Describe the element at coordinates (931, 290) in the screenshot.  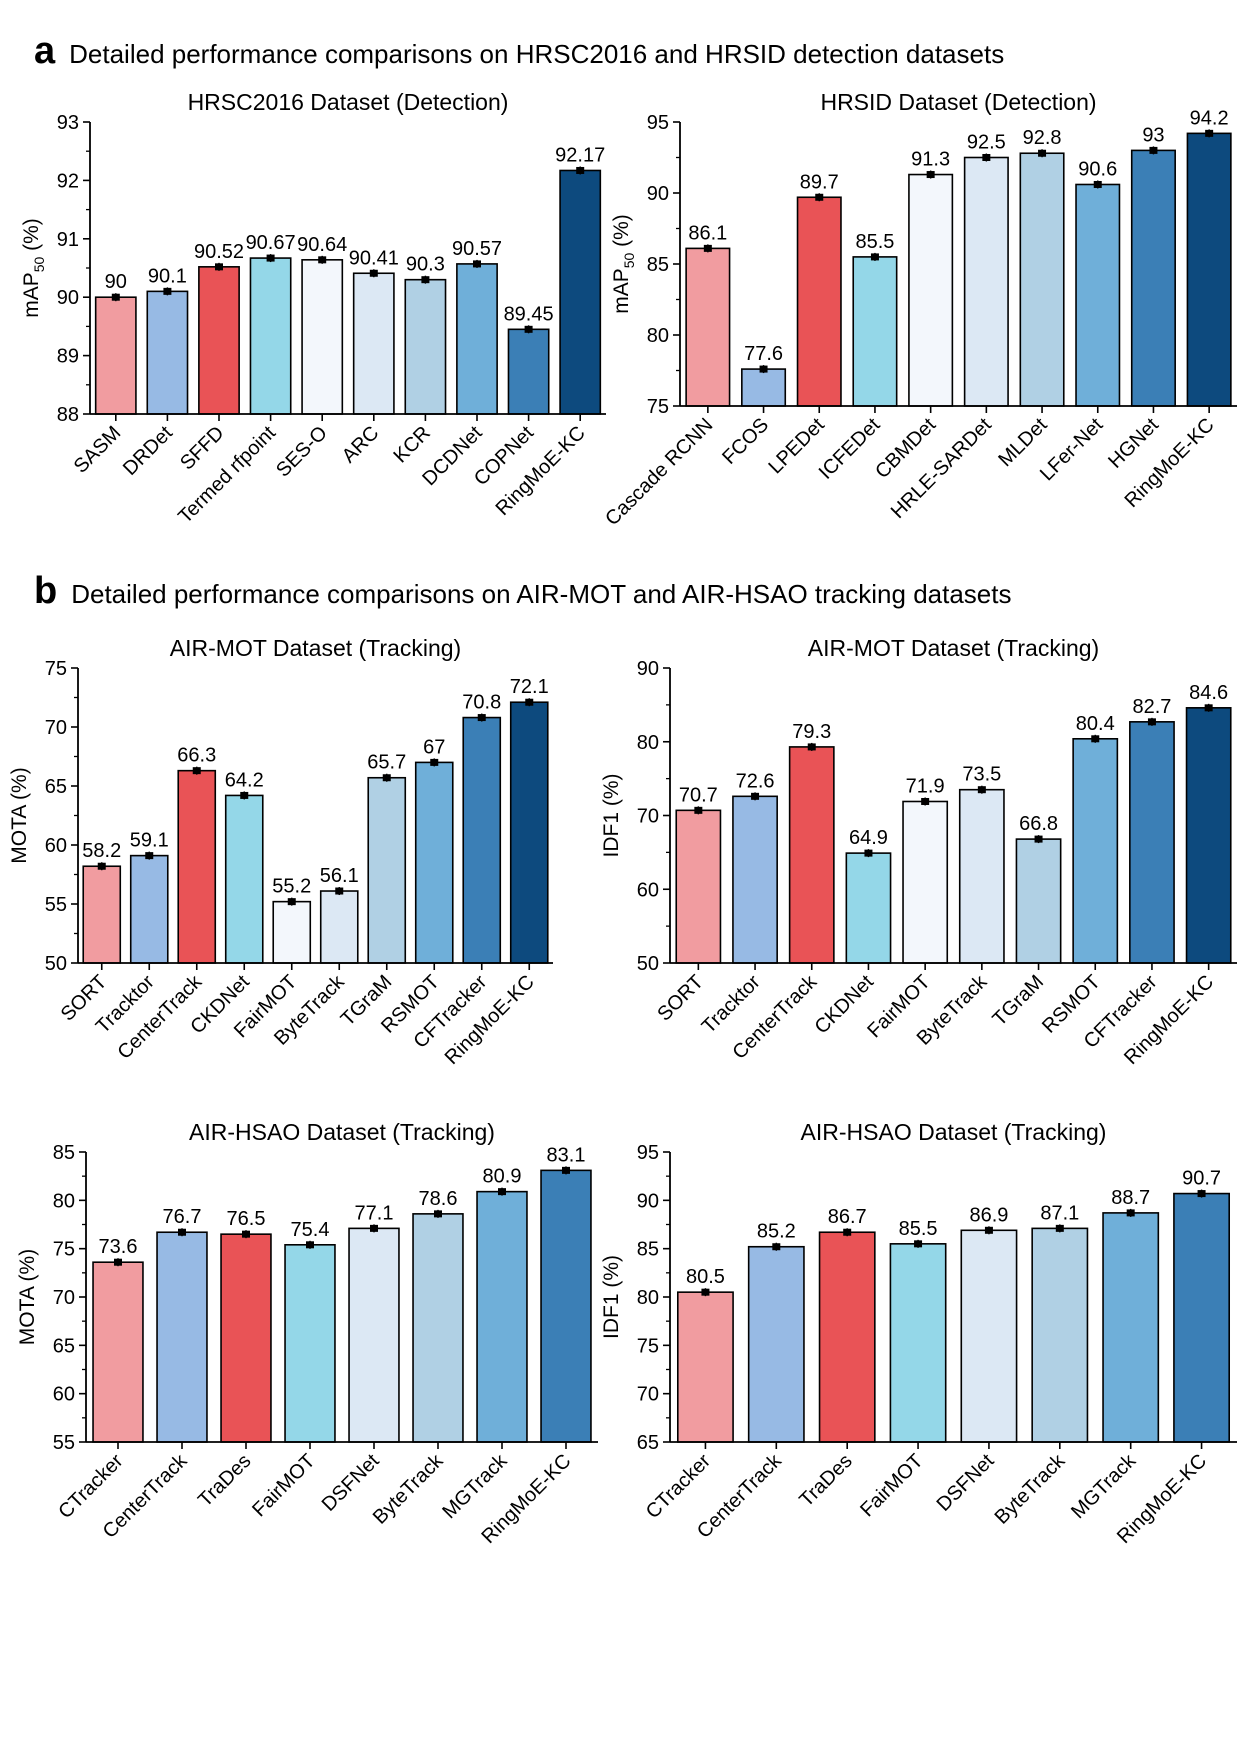
I see `chart-1-bar-cbmdet` at that location.